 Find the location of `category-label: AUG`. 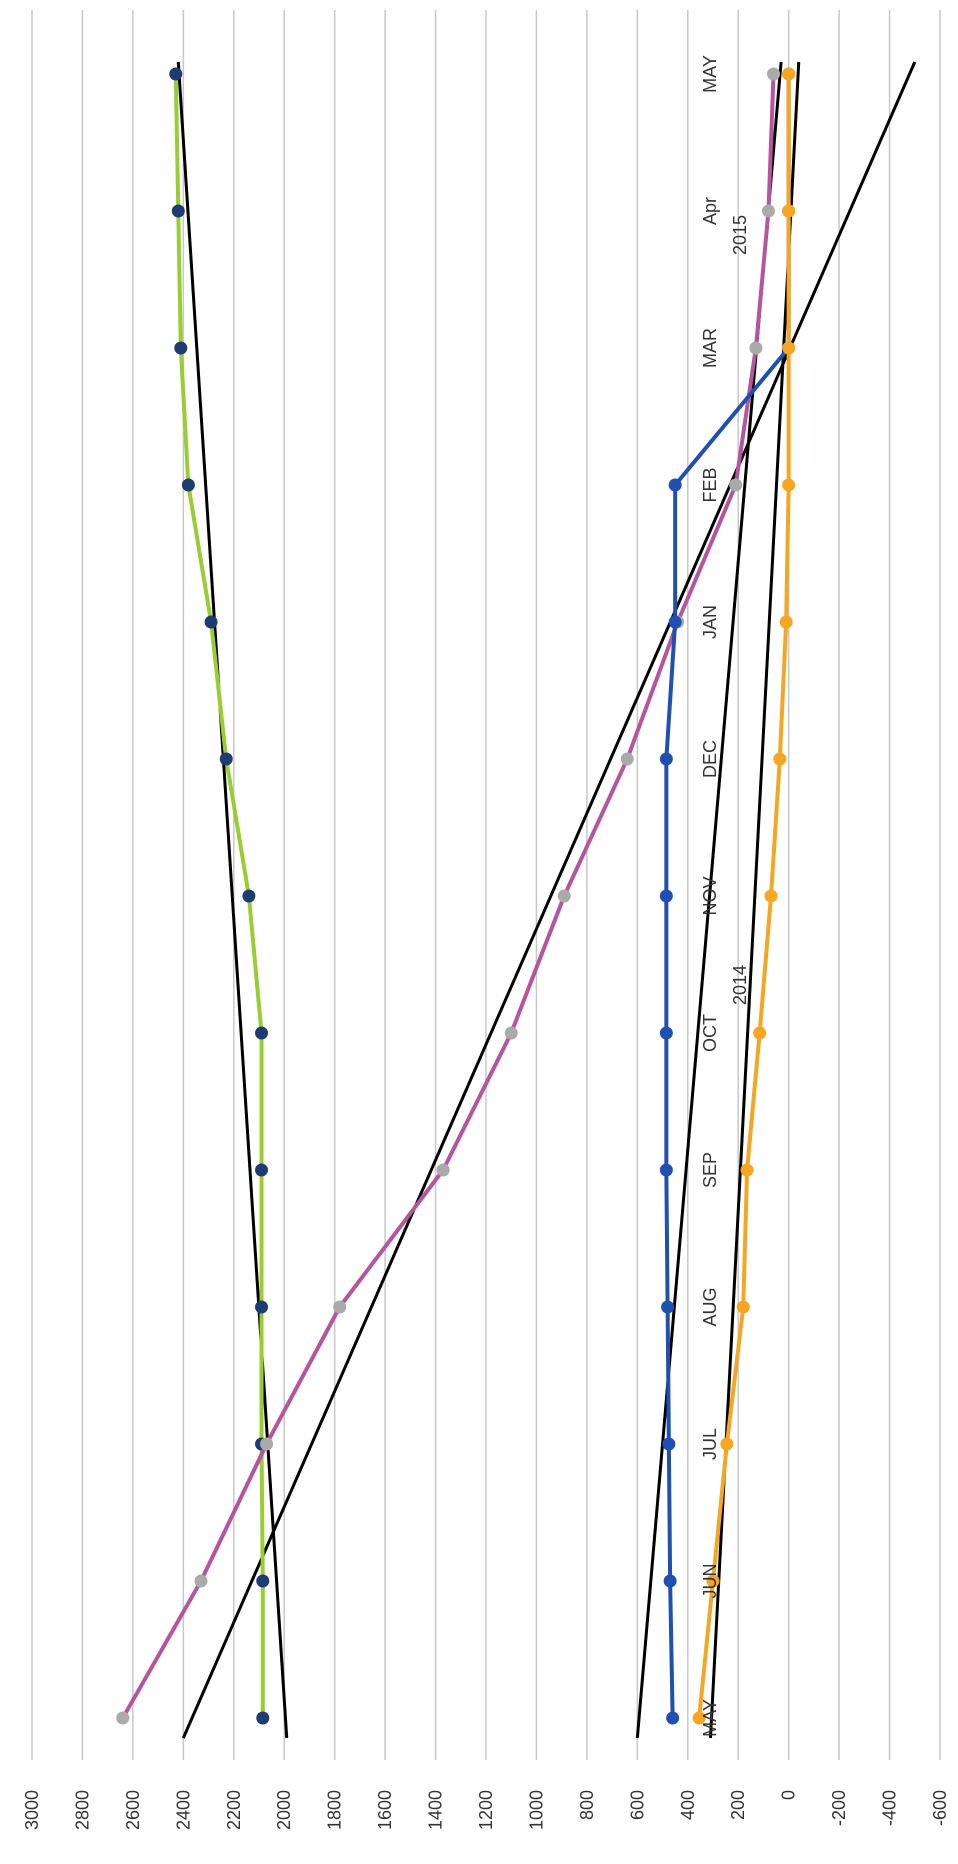

category-label: AUG is located at coordinates (710, 1306).